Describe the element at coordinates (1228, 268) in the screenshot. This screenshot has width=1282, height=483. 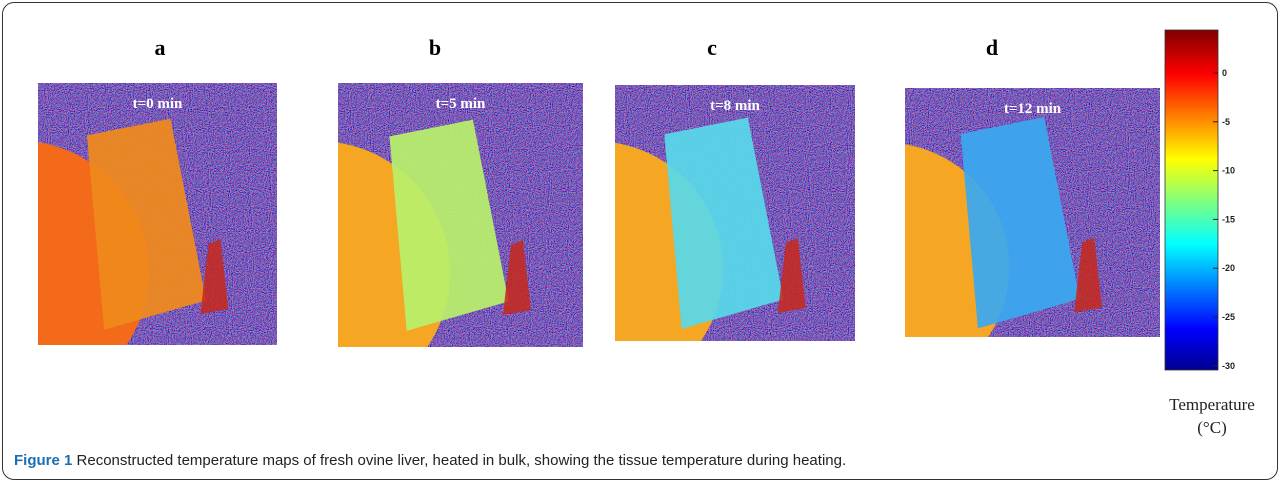
I see `colorbar-tick-label: -20` at that location.